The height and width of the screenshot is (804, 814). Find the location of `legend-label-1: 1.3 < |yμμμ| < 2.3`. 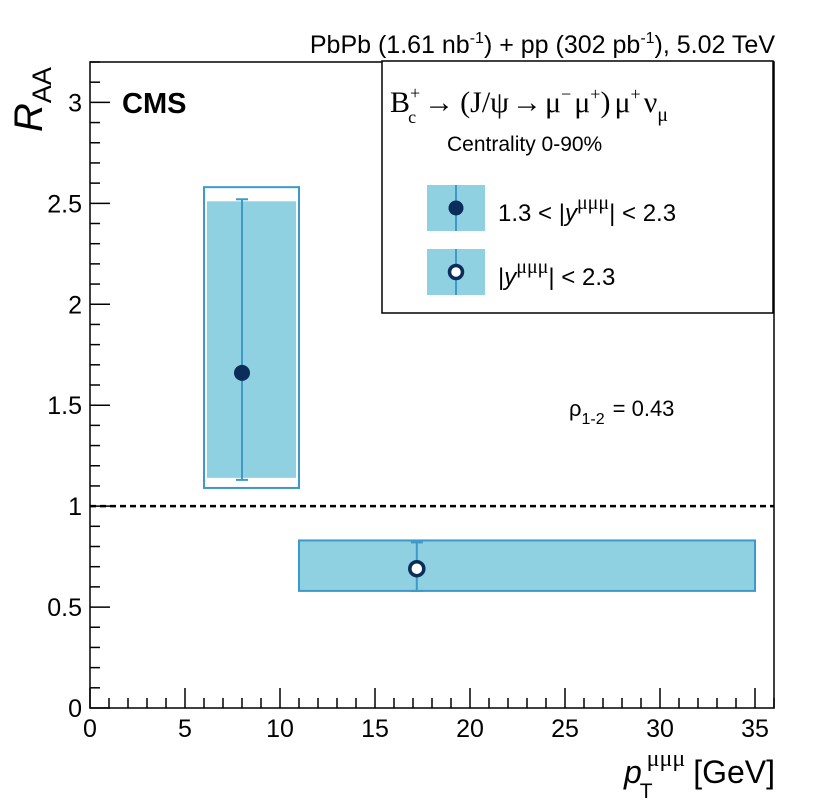

legend-label-1: 1.3 < |yμμμ| < 2.3 is located at coordinates (587, 209).